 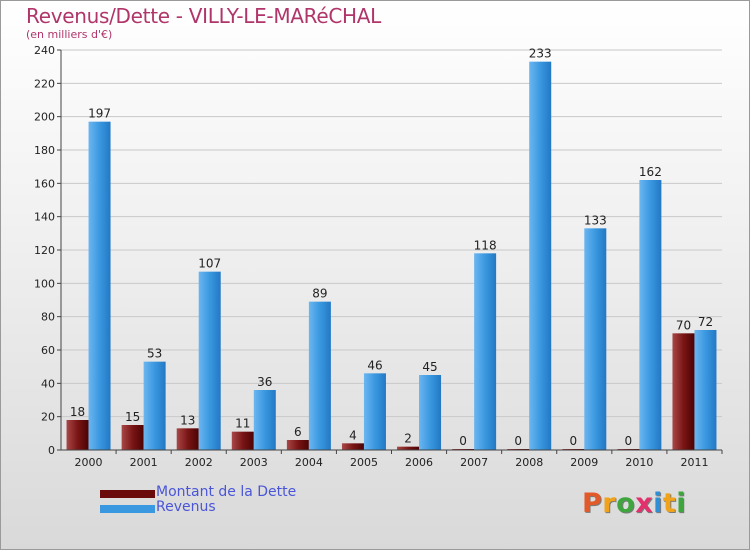 I want to click on logo-letter: t, so click(x=669, y=503).